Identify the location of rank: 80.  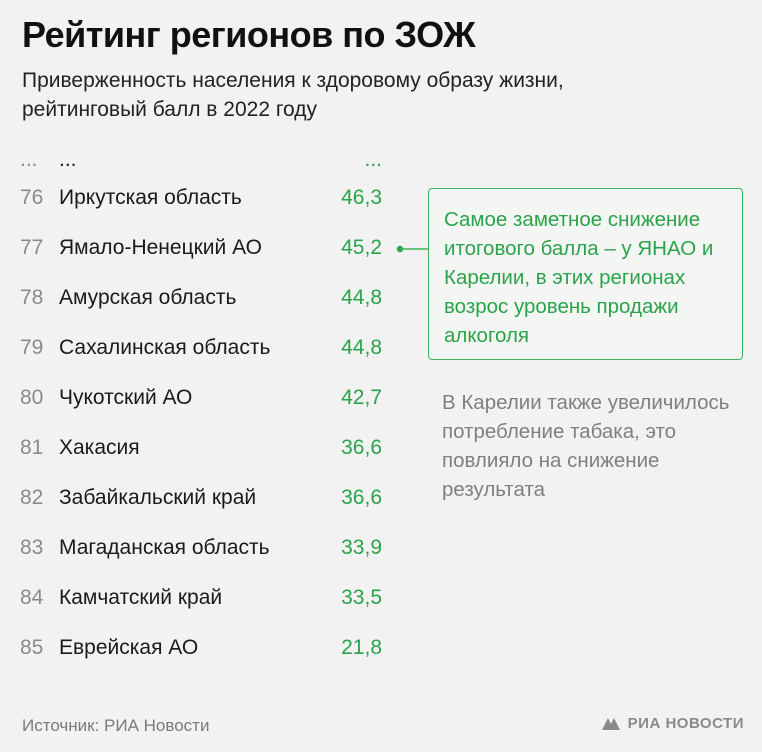
(32, 397).